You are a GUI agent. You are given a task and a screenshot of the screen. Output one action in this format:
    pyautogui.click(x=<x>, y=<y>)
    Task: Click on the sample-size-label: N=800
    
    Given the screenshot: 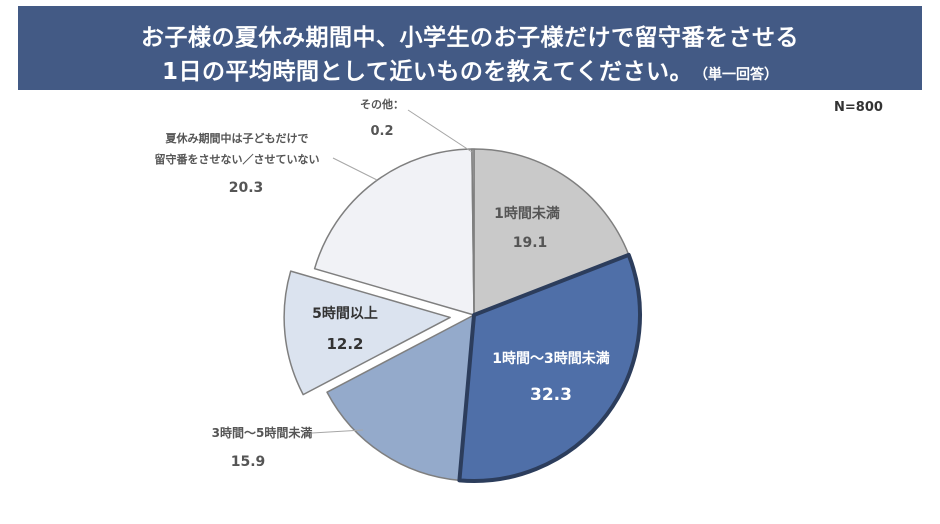 What is the action you would take?
    pyautogui.click(x=858, y=107)
    